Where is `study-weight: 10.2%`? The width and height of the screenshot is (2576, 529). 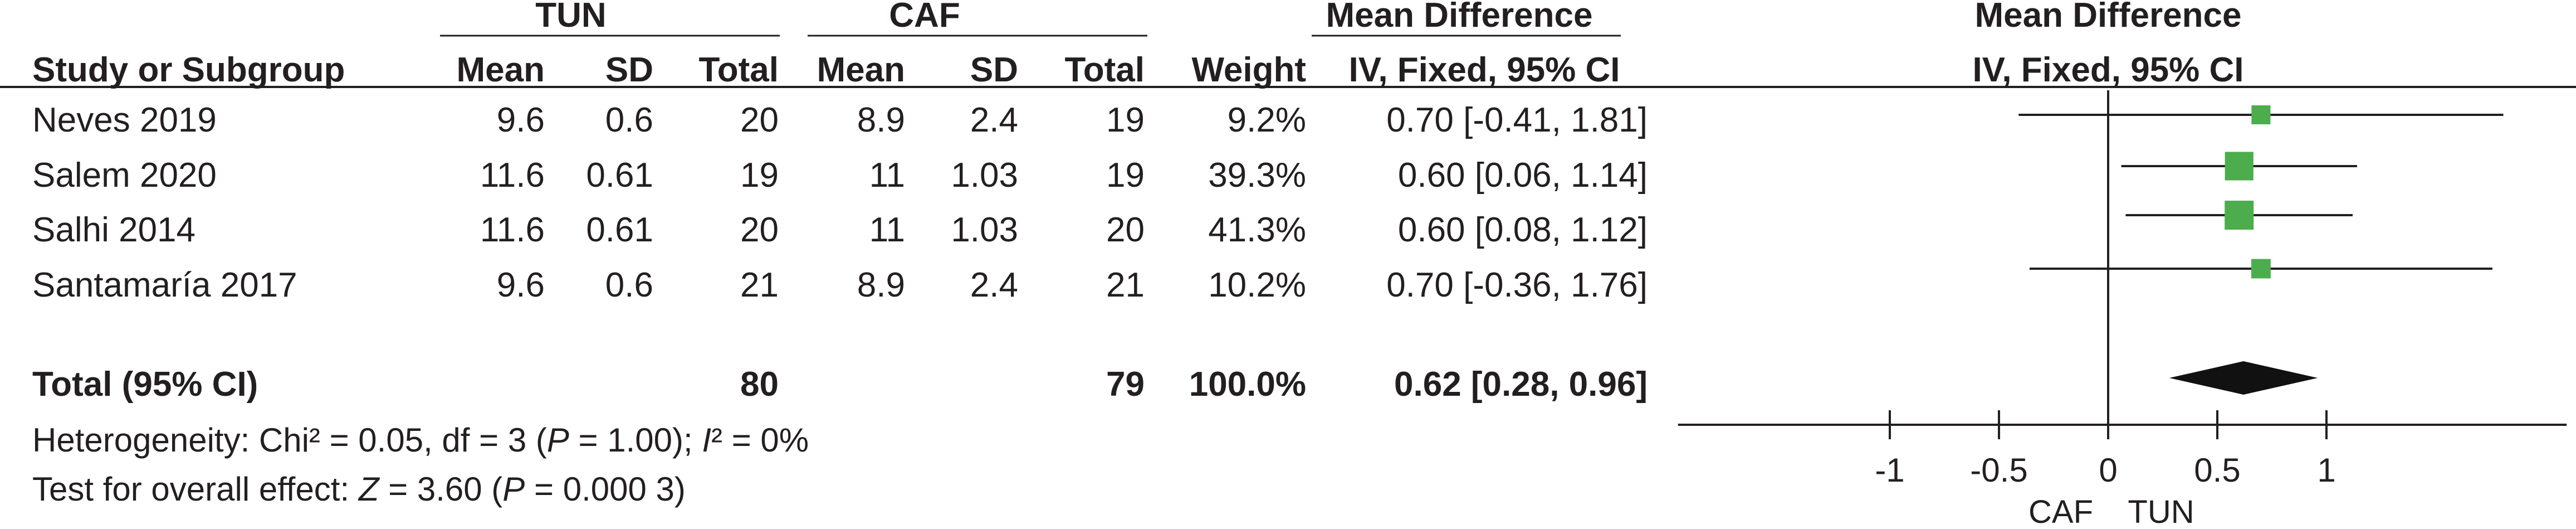 study-weight: 10.2% is located at coordinates (1257, 285).